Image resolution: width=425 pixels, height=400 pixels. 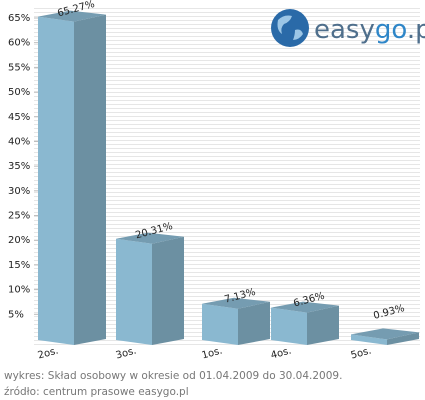 I want to click on logo: easygo.pl, so click(x=348, y=28).